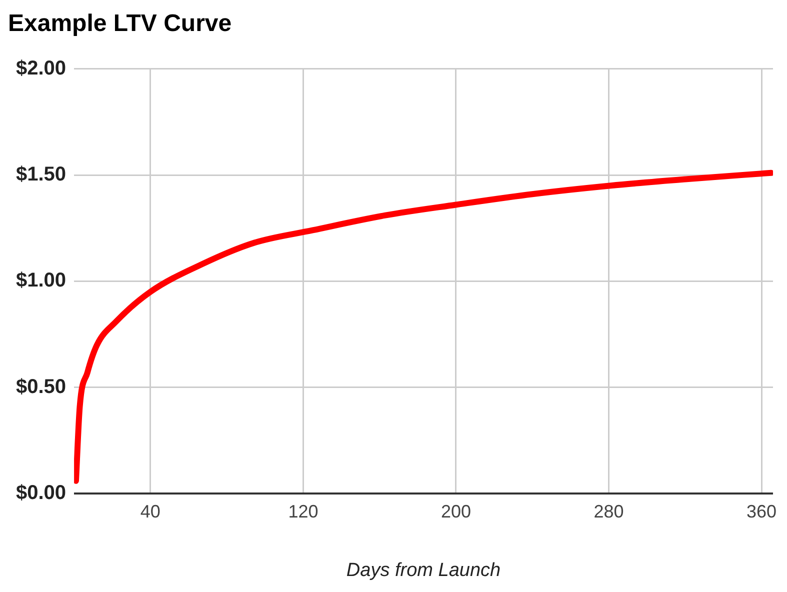 The image size is (787, 592). What do you see at coordinates (41, 281) in the screenshot?
I see `y-tick-label: $1.00` at bounding box center [41, 281].